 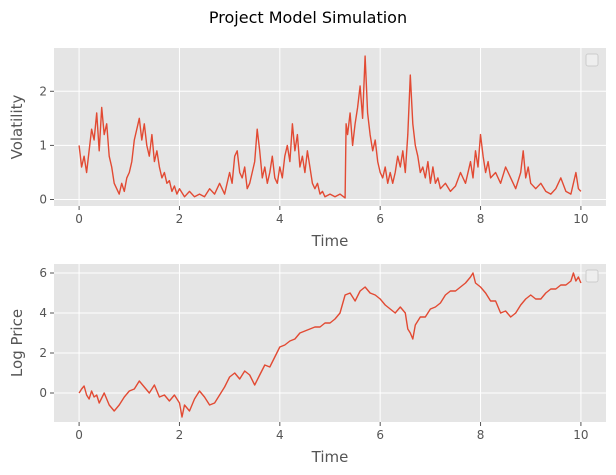 I want to click on y-tick-label: 4, so click(x=43, y=313).